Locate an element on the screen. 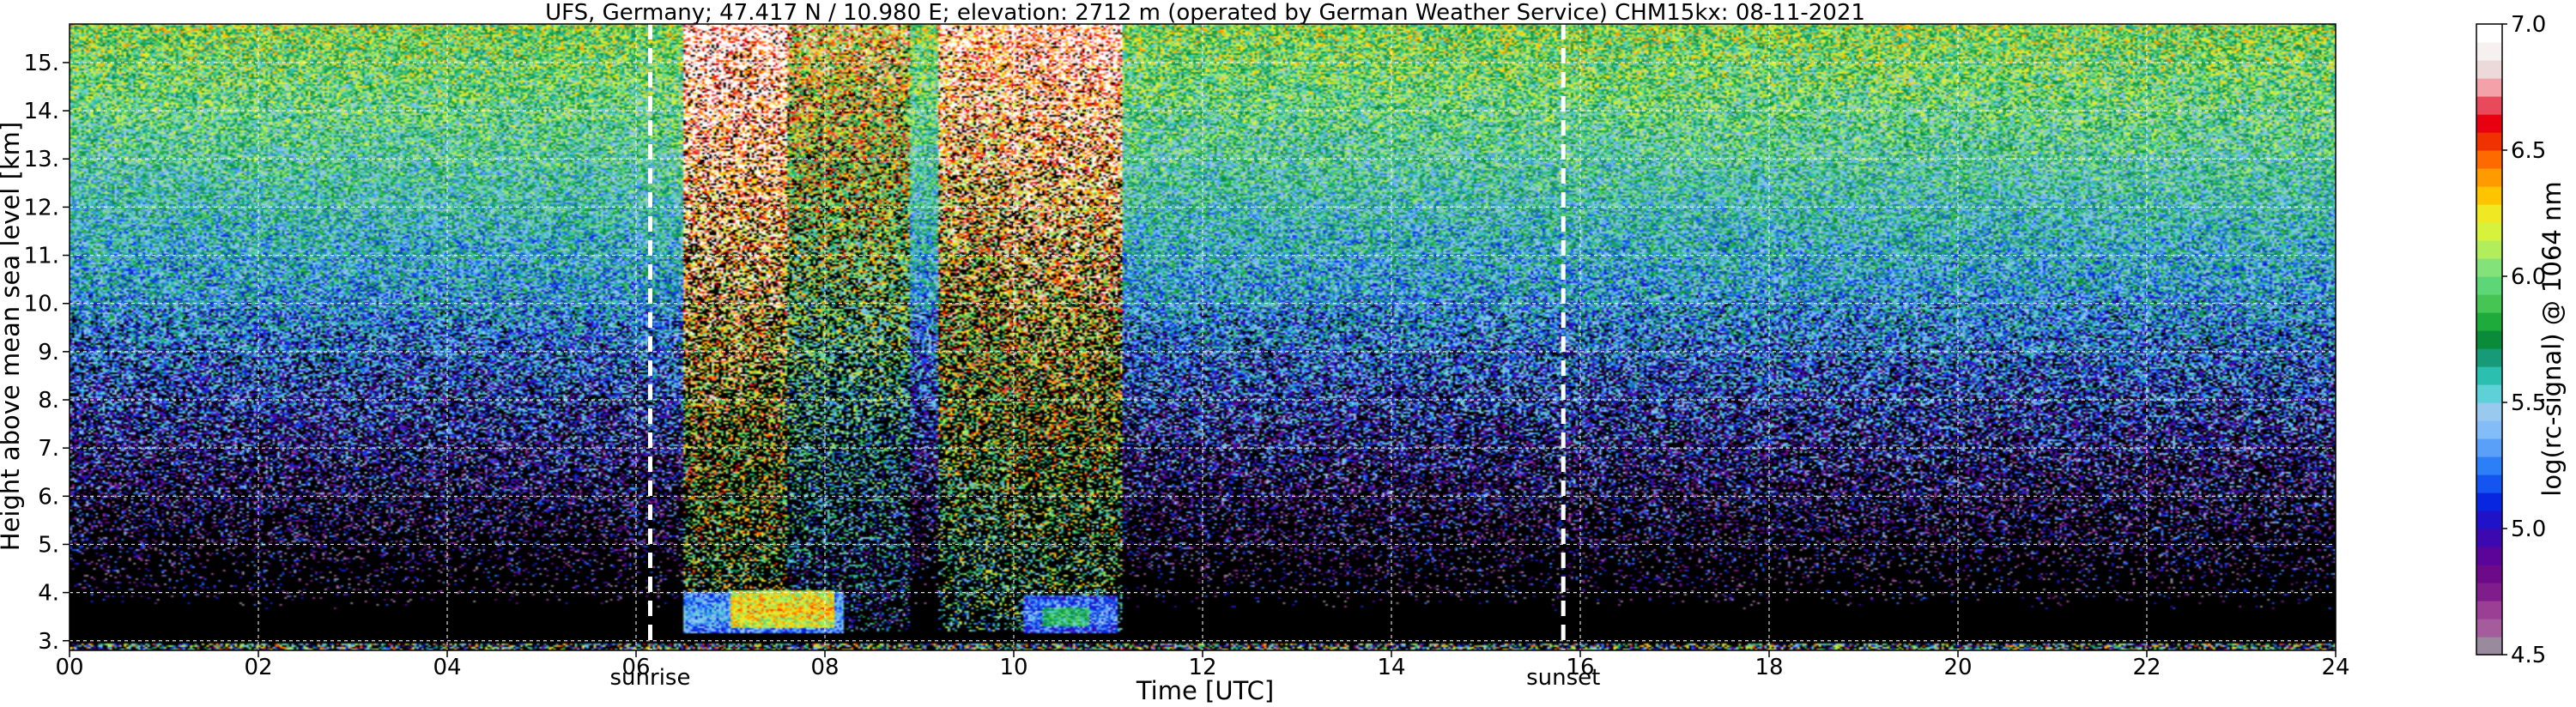  x-tick-label: 08 is located at coordinates (824, 667).